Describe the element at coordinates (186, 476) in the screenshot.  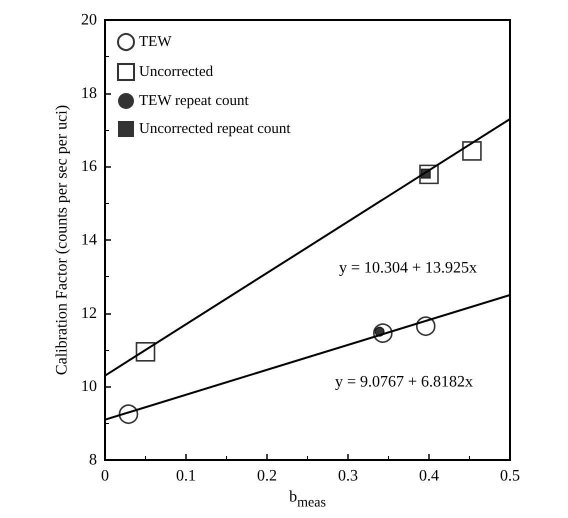
I see `x-tick-label: 0.1` at that location.